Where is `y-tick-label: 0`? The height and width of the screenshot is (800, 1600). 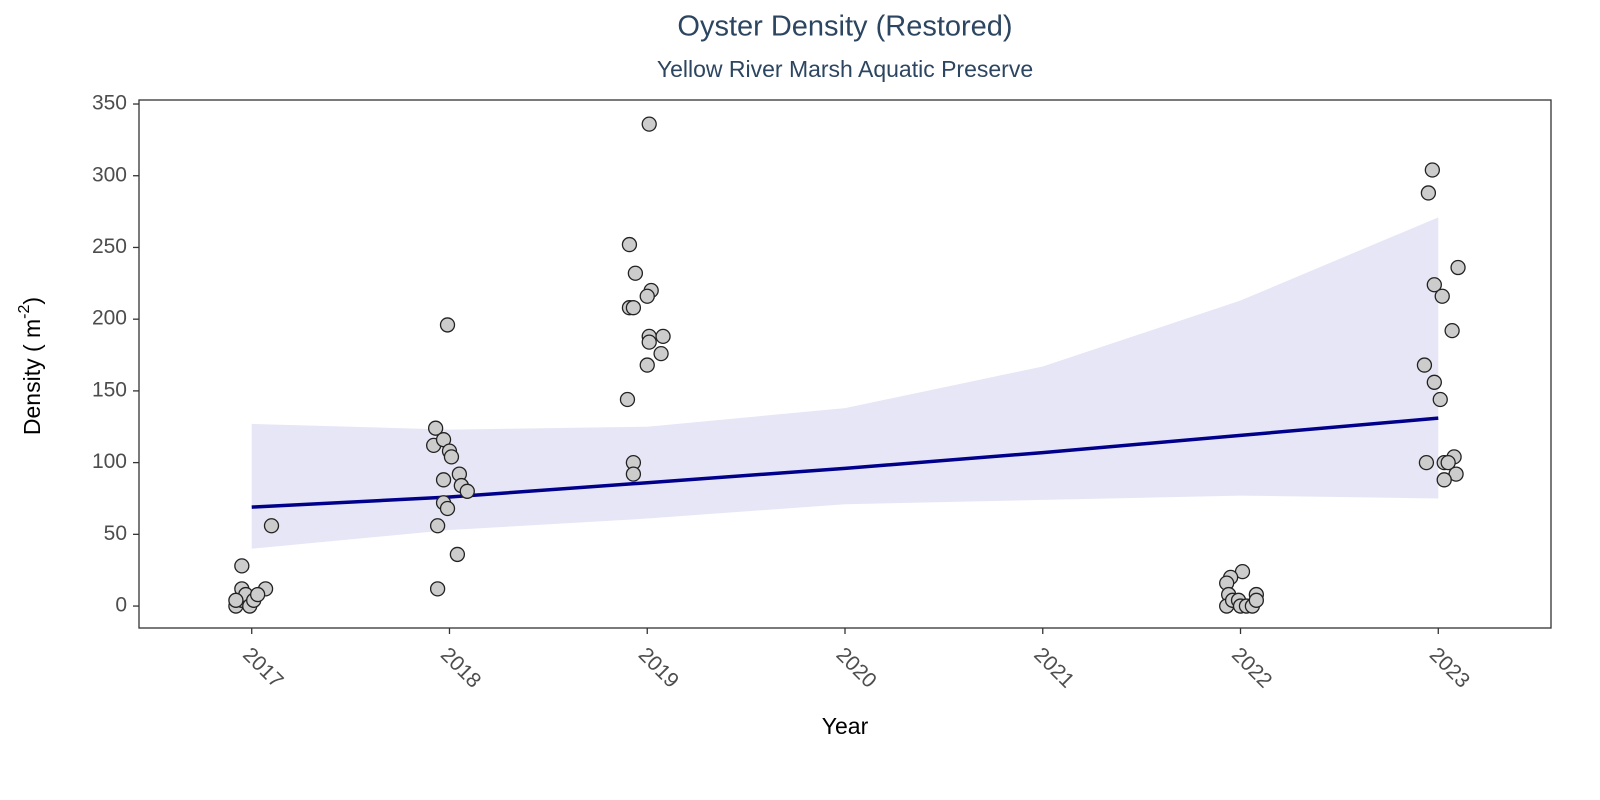
y-tick-label: 0 is located at coordinates (121, 605).